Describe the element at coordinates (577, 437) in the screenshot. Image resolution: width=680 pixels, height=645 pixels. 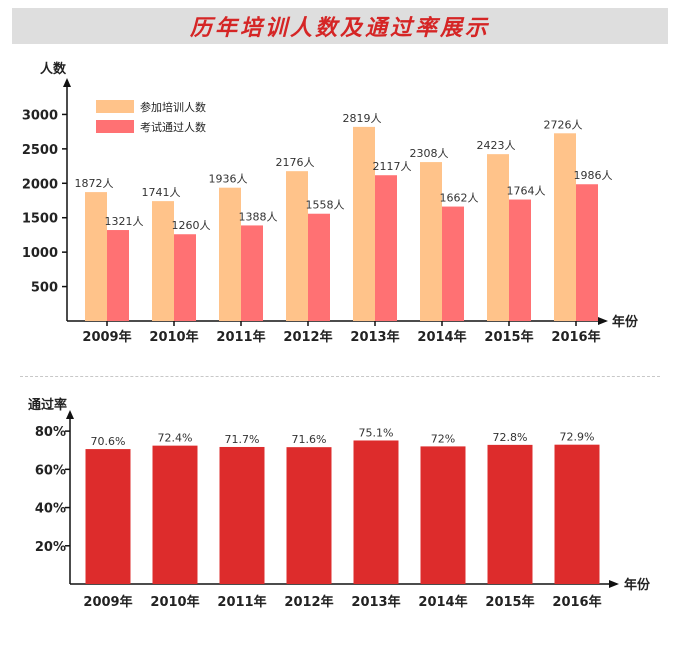
I see `data-label: 72.9%` at that location.